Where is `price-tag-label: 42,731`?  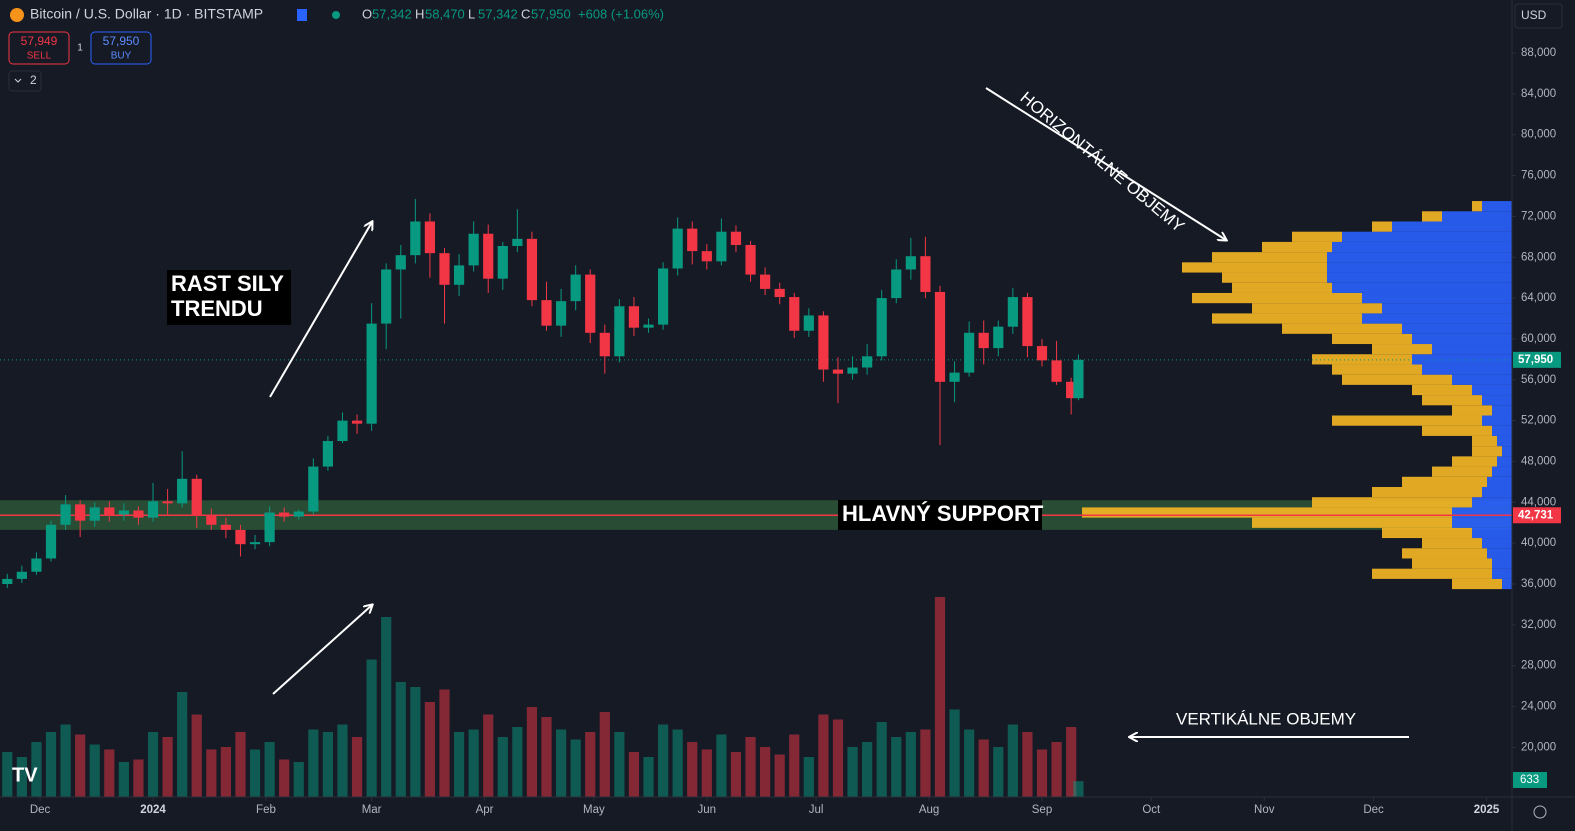 price-tag-label: 42,731 is located at coordinates (1536, 515).